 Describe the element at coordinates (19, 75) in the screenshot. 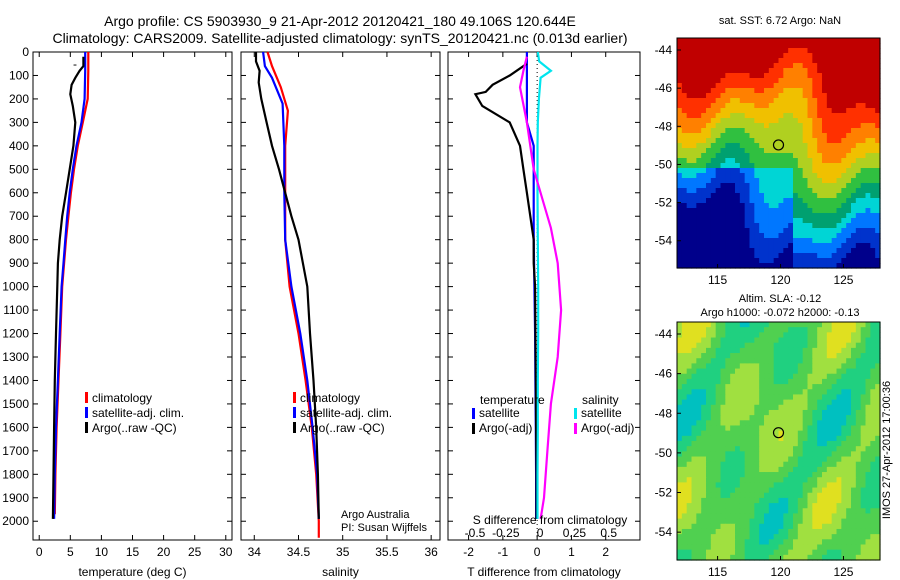

I see `temperature-ytick-label: 100` at that location.